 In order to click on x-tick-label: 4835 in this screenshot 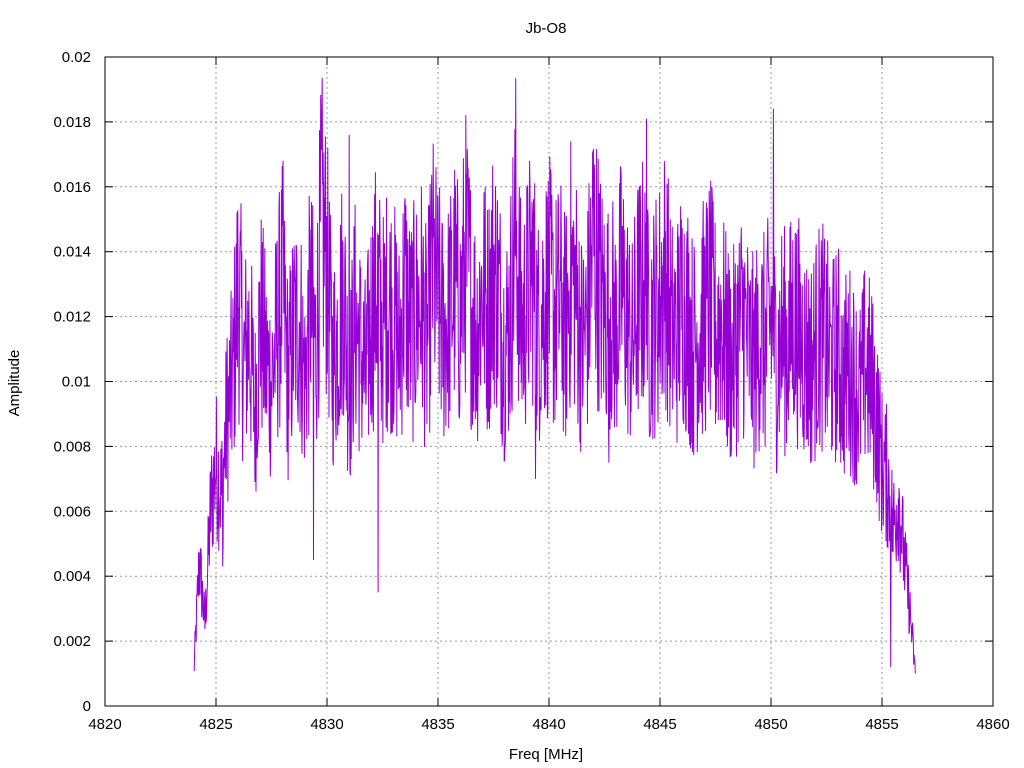, I will do `click(437, 724)`.